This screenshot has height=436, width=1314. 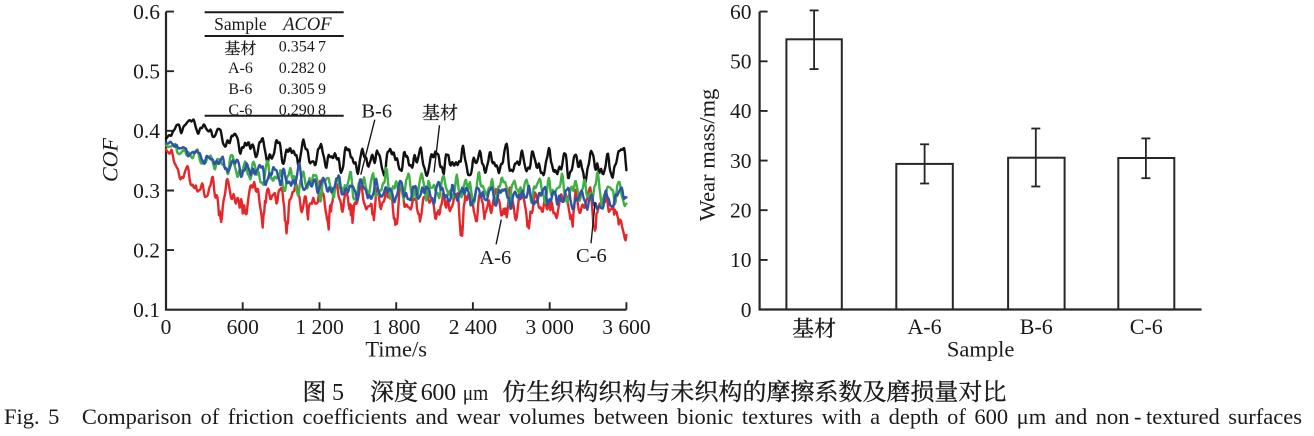 What do you see at coordinates (319, 327) in the screenshot?
I see `svg-text: 1 200` at bounding box center [319, 327].